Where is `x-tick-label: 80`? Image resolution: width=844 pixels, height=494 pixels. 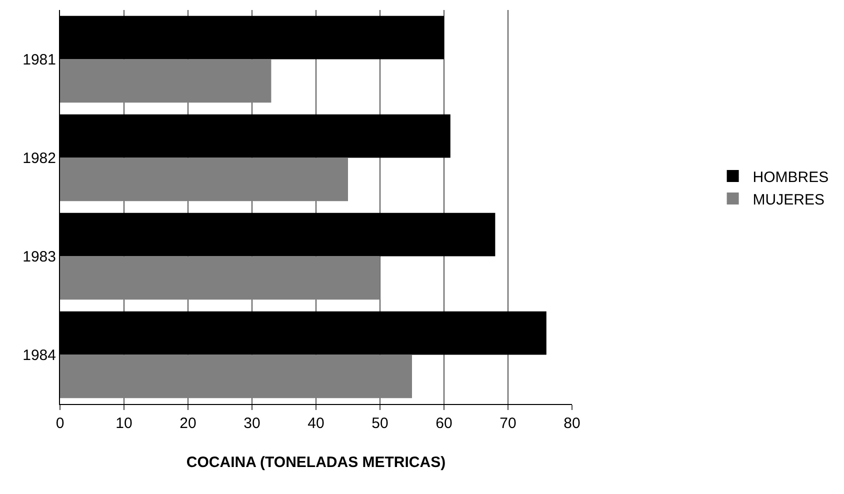
x-tick-label: 80 is located at coordinates (572, 423).